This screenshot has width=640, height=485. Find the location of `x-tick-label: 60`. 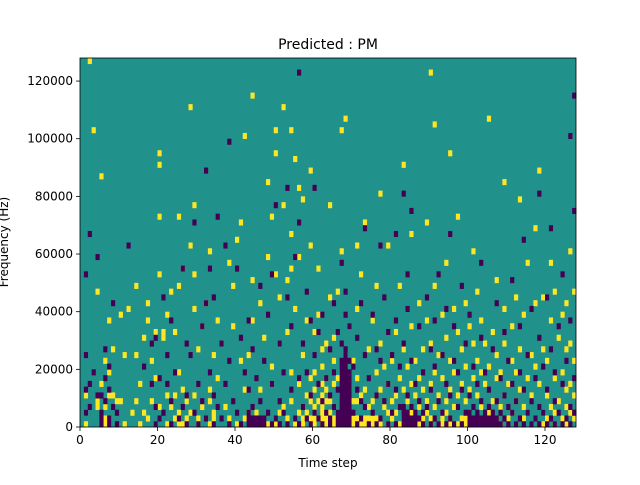

x-tick-label: 60 is located at coordinates (312, 440).